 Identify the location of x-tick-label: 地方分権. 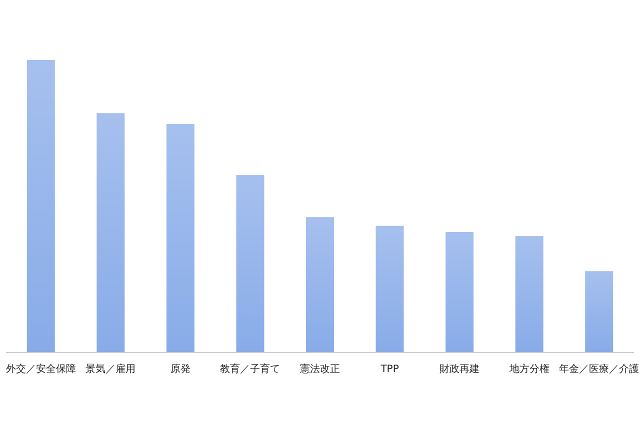
(529, 369).